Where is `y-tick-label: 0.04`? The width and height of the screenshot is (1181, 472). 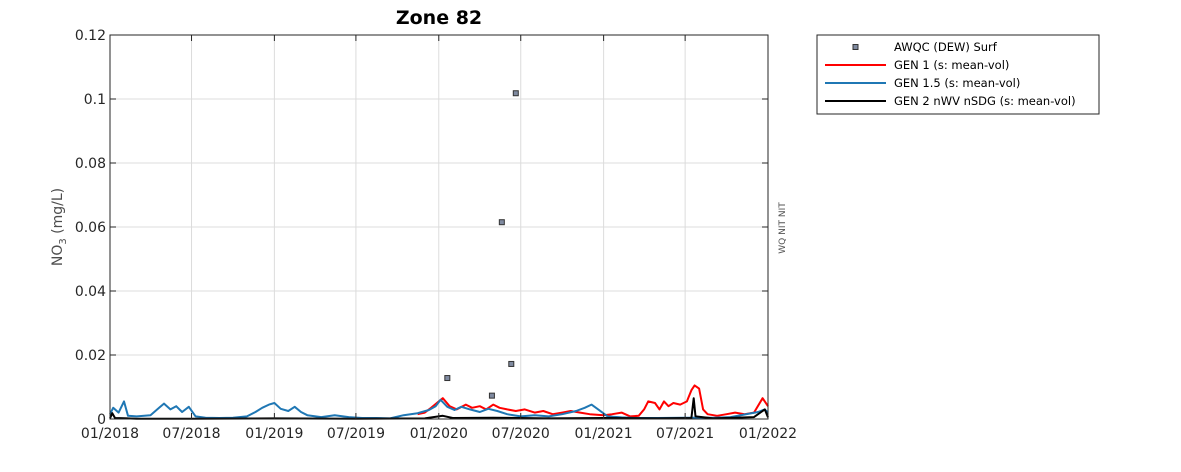 y-tick-label: 0.04 is located at coordinates (90, 292).